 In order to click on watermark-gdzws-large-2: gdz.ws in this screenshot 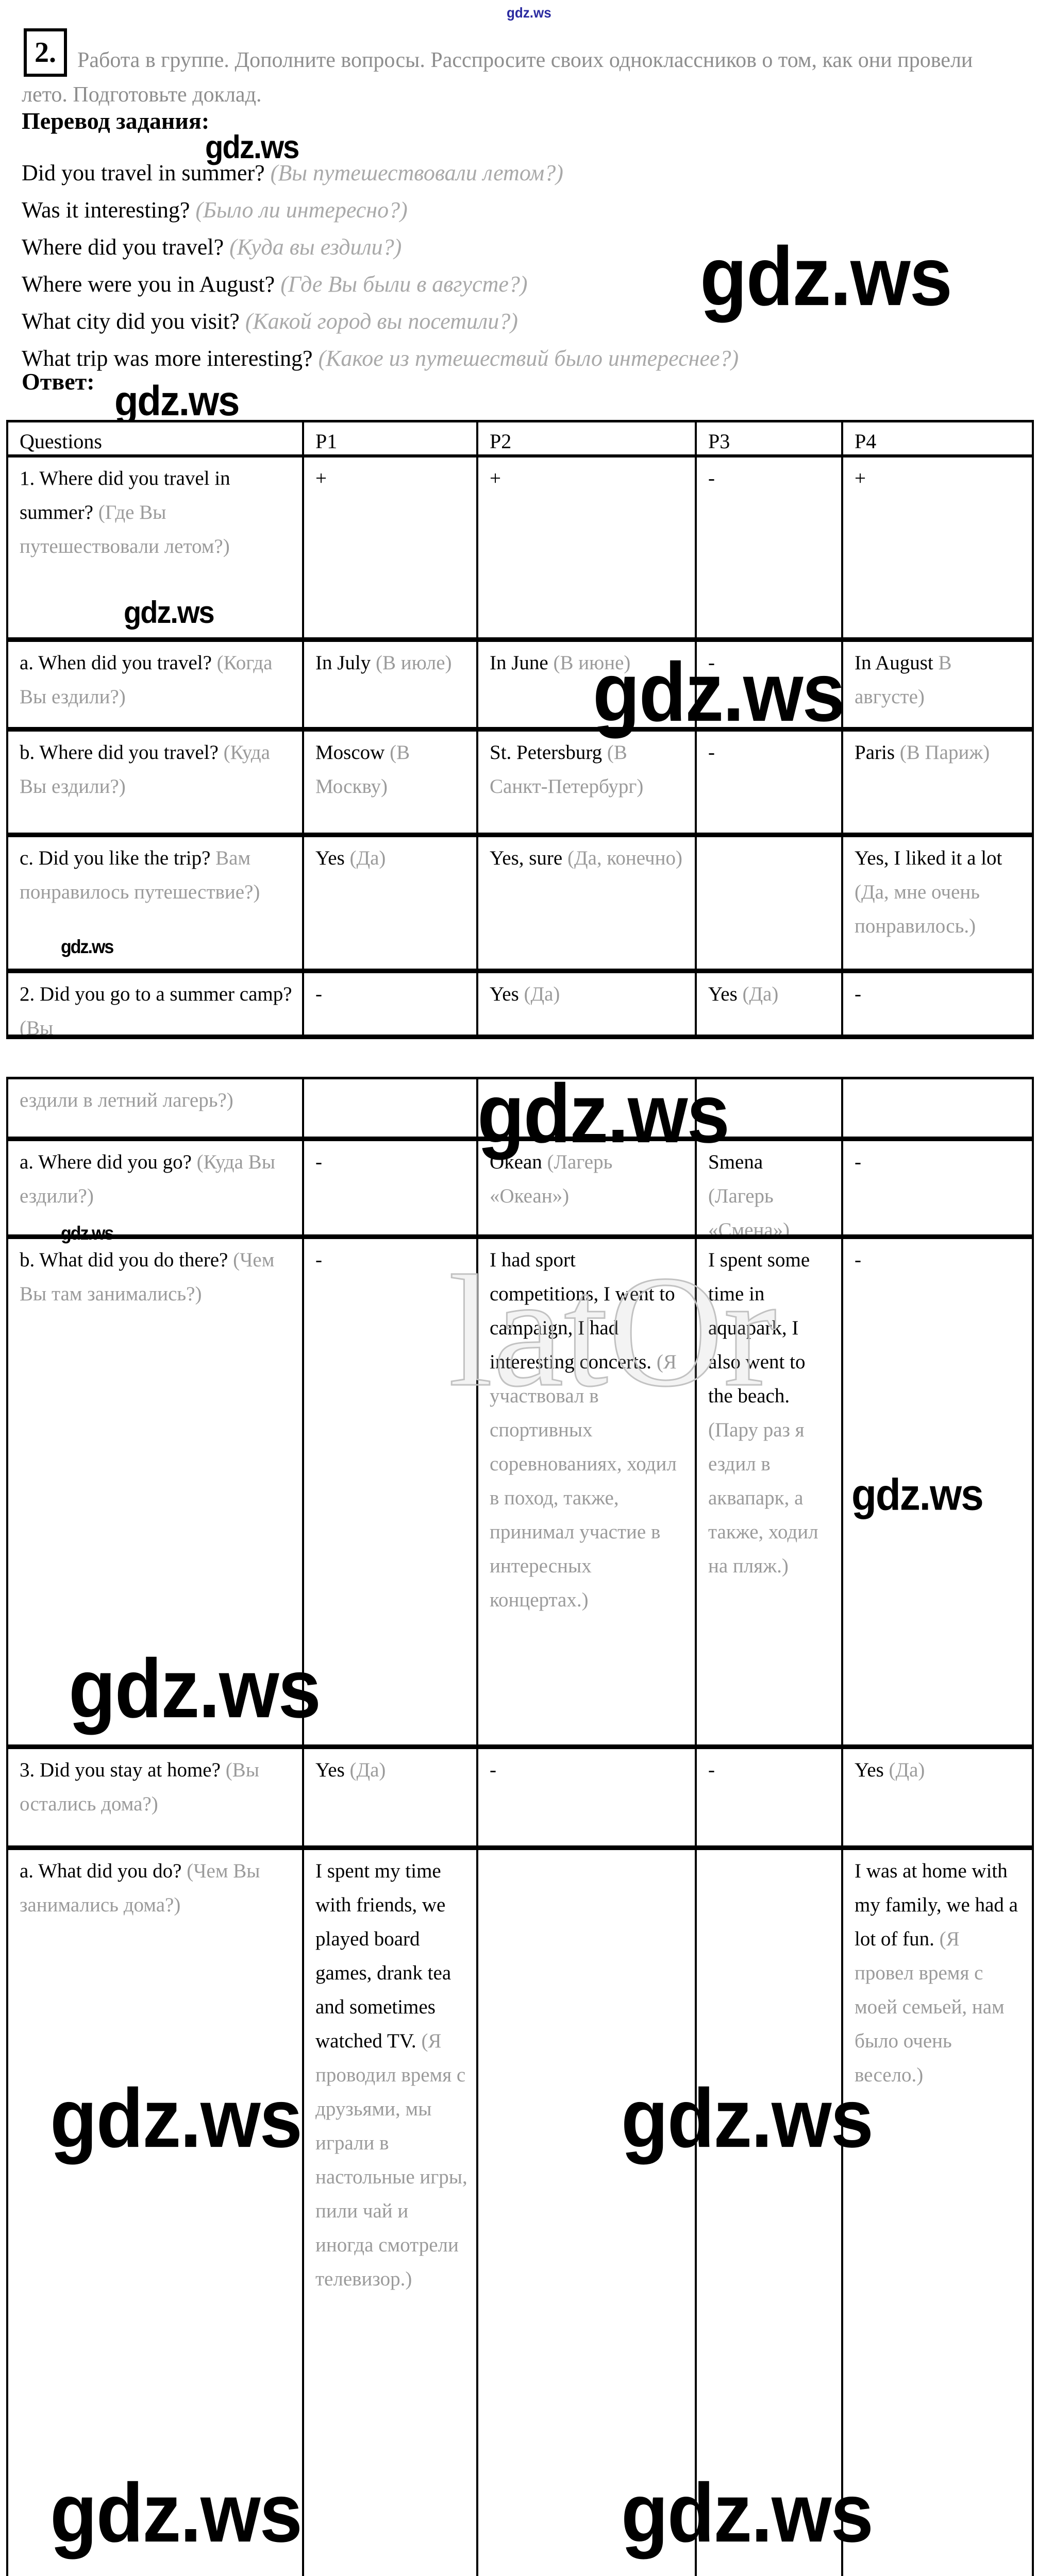, I will do `click(719, 692)`.